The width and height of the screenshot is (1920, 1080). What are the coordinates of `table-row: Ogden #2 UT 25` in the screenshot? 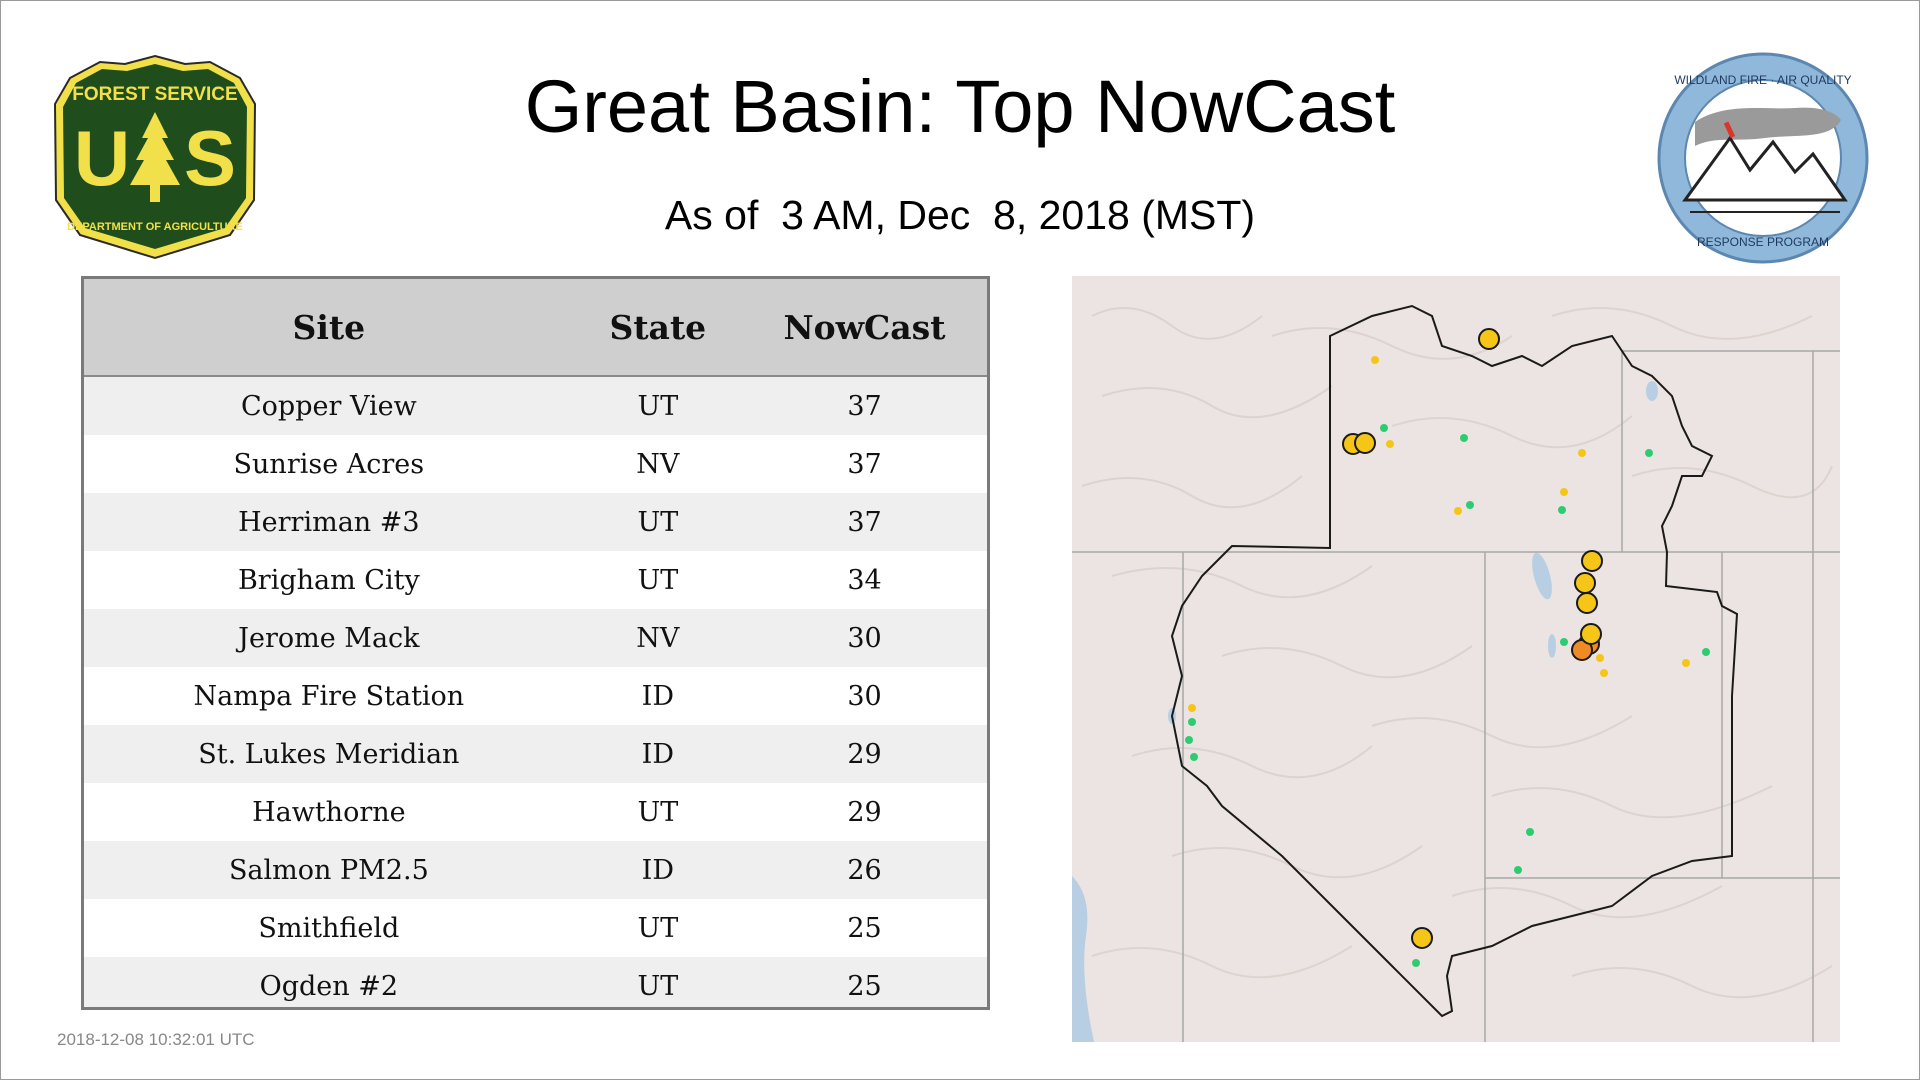 It's located at (535, 982).